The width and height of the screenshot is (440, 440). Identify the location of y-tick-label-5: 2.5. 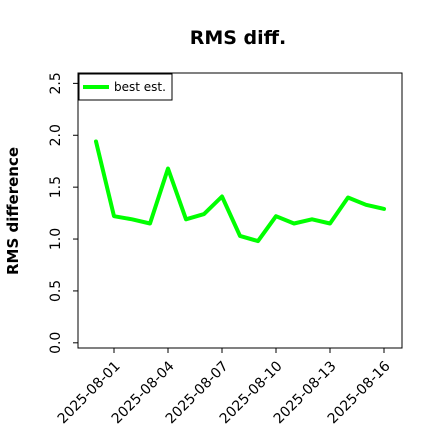
(56, 83).